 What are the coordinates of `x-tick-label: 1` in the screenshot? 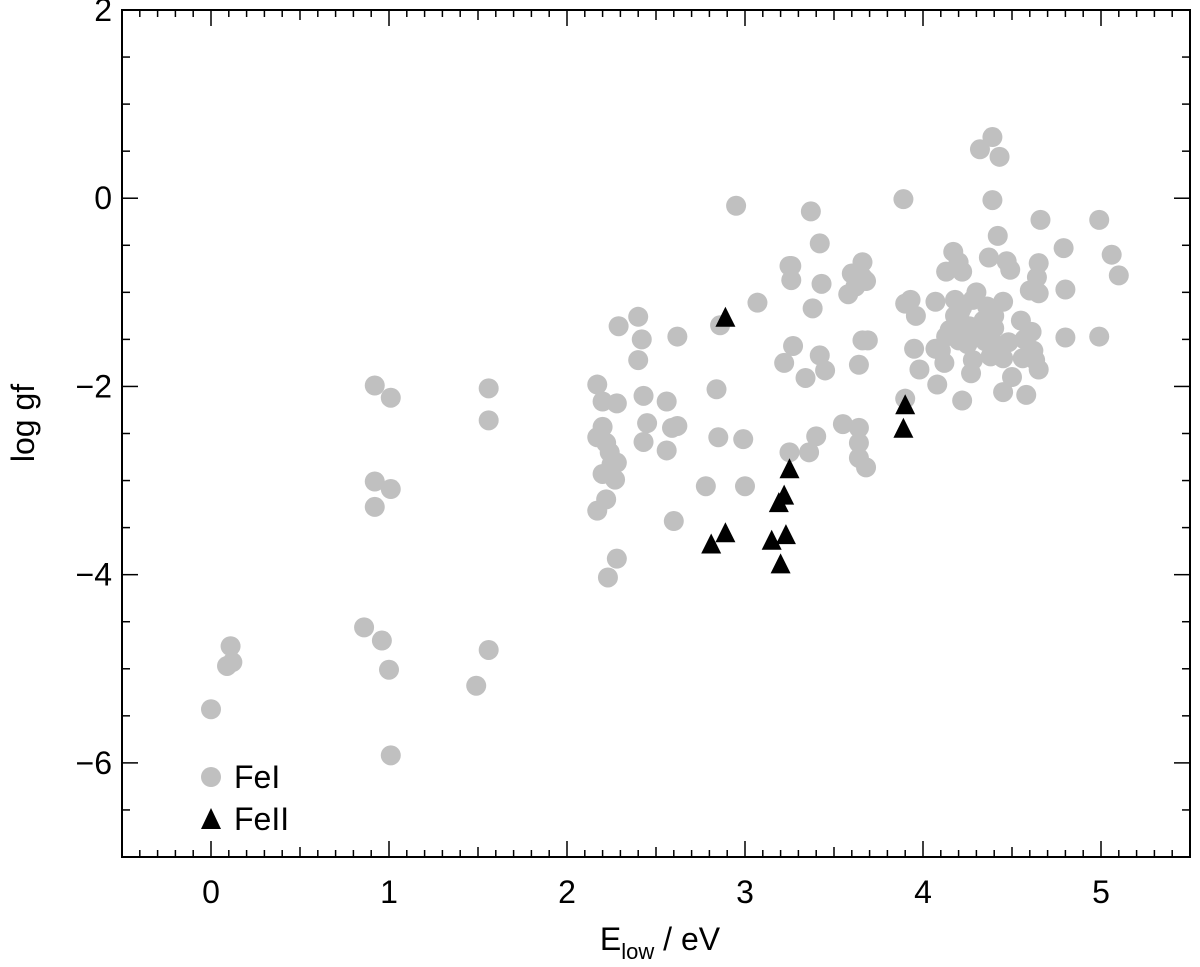 It's located at (389, 892).